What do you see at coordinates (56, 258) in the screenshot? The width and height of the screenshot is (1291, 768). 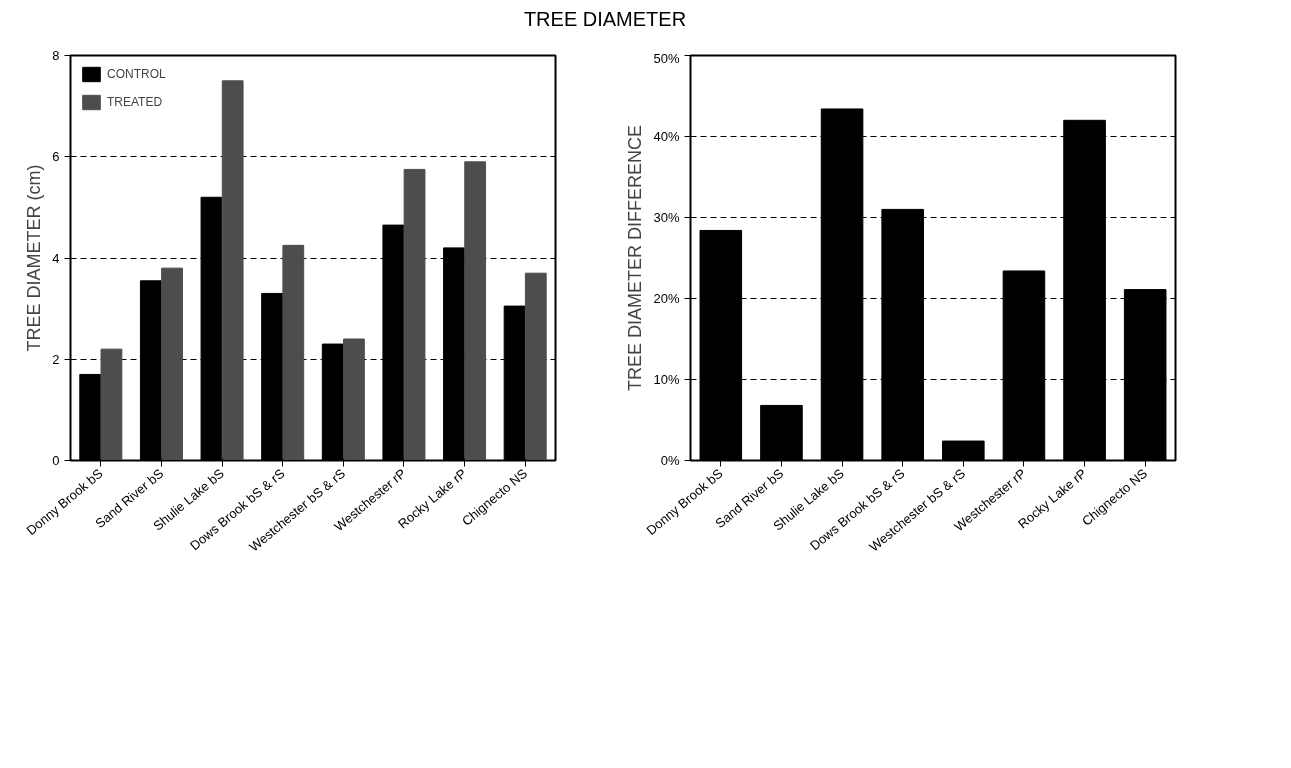 I see `y-tick-label: 4` at bounding box center [56, 258].